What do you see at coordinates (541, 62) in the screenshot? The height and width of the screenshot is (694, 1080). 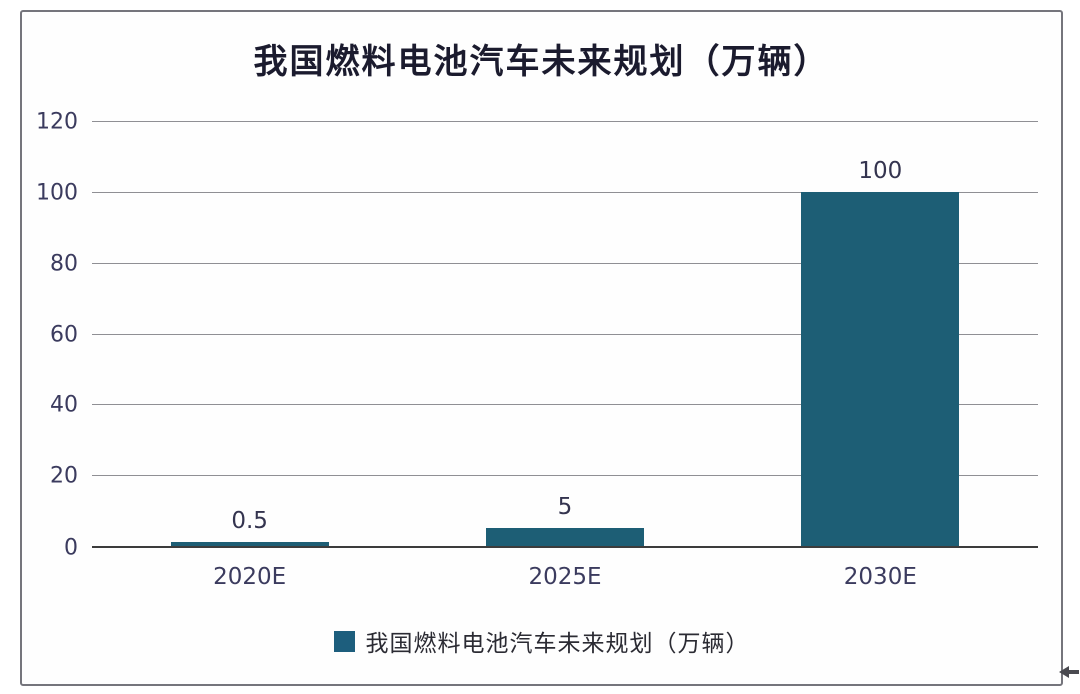 I see `chart-title: 我国燃料电池汽车未来规划（万辆）` at bounding box center [541, 62].